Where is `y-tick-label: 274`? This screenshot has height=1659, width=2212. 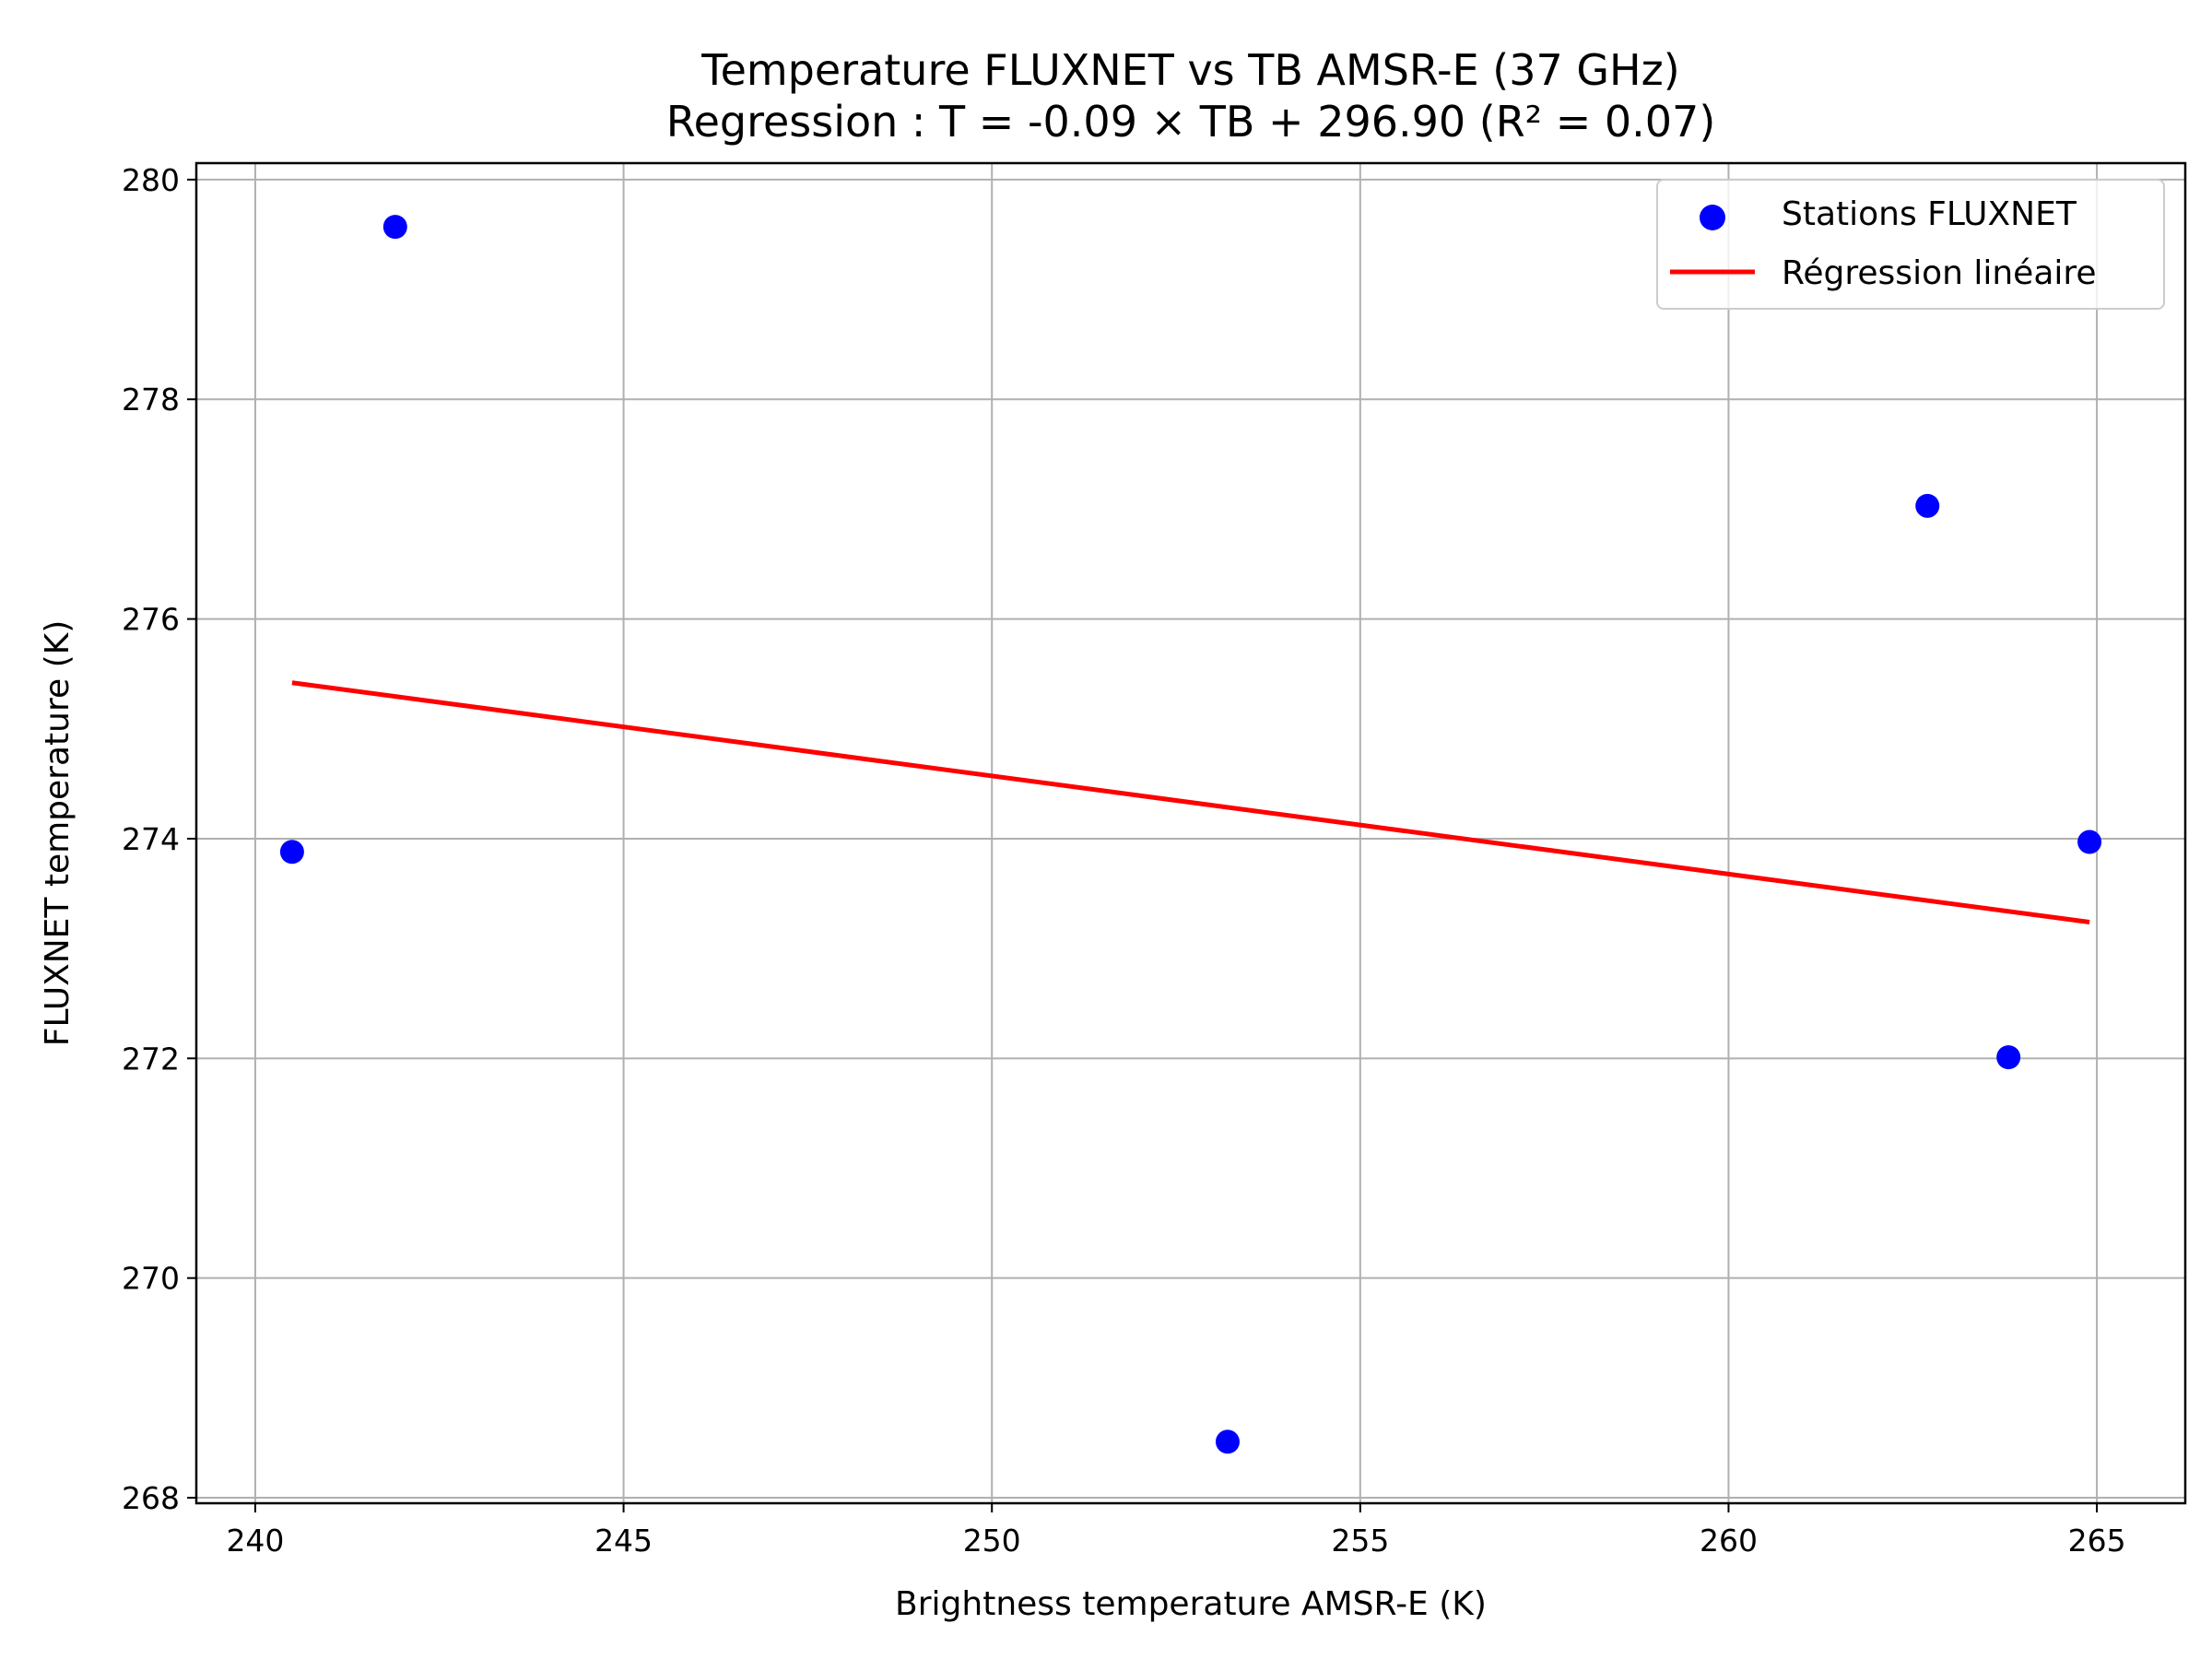 y-tick-label: 274 is located at coordinates (151, 839).